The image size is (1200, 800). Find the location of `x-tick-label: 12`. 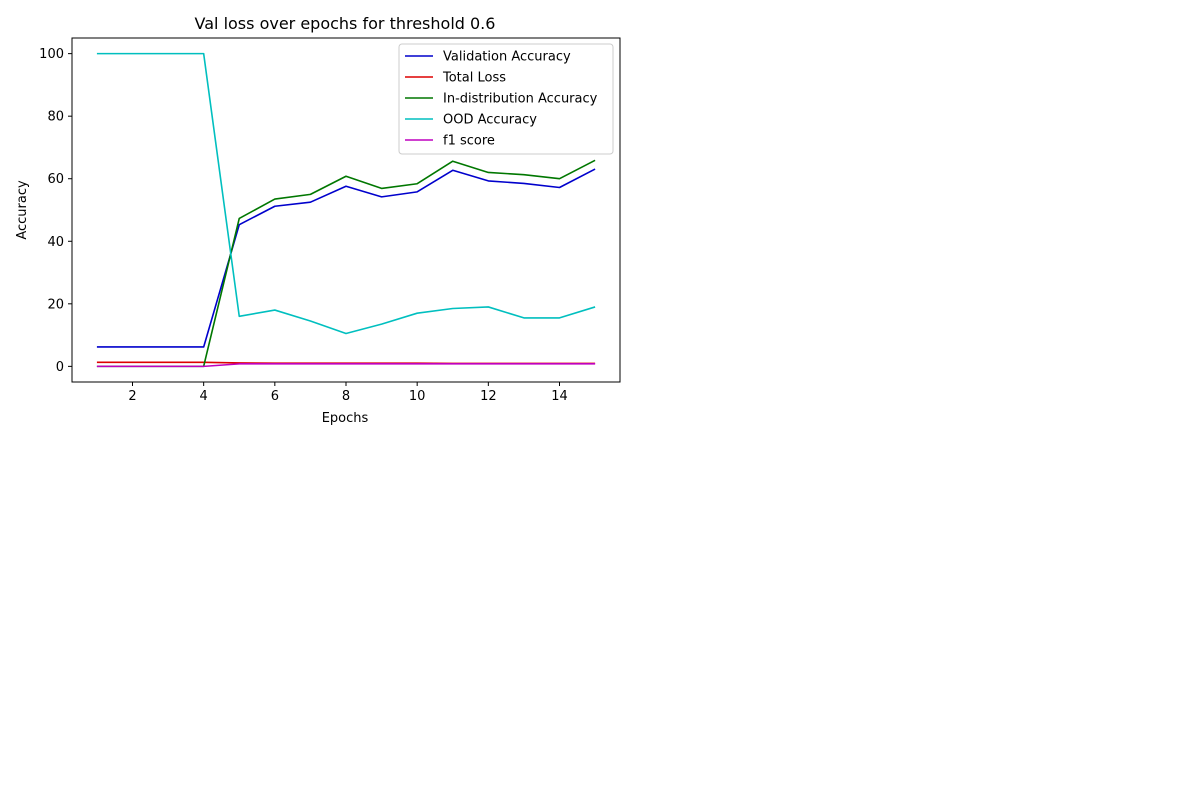

x-tick-label: 12 is located at coordinates (488, 396).